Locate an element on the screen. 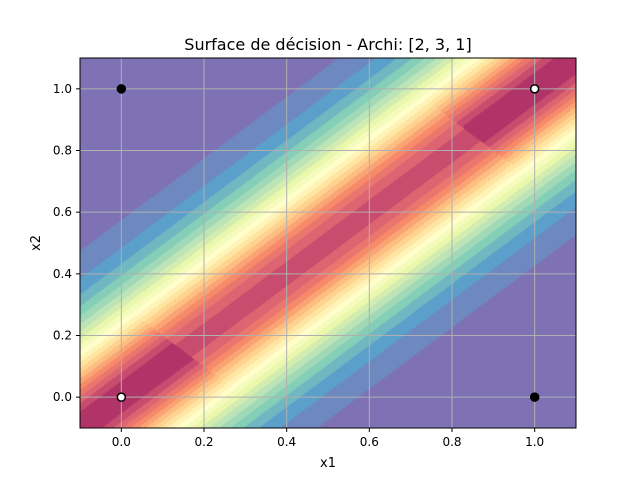  y-tick-label: 1.0 is located at coordinates (62, 89).